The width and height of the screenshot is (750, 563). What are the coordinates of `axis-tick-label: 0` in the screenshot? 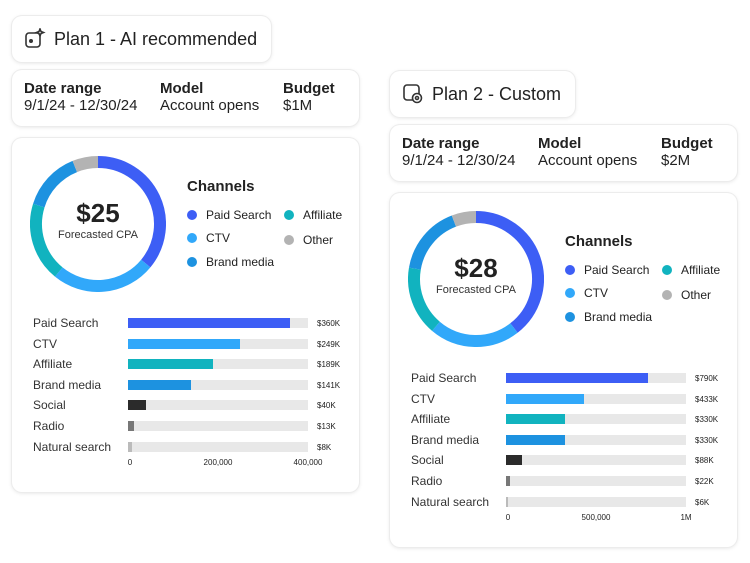 It's located at (508, 517).